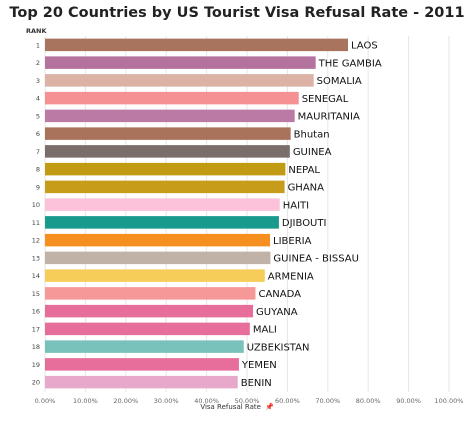 The image size is (474, 424). Describe the element at coordinates (38, 99) in the screenshot. I see `rank-label: 4` at that location.